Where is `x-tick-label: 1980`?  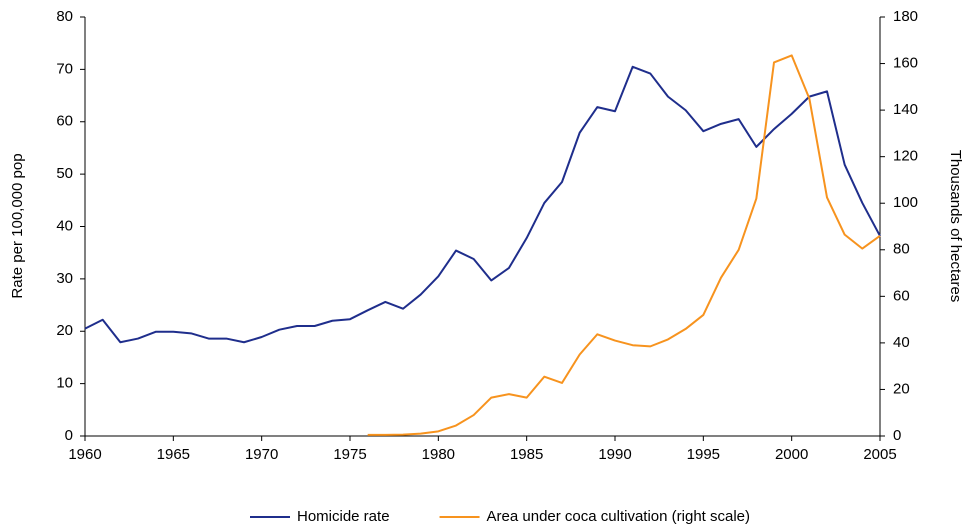
x-tick-label: 1980 is located at coordinates (438, 454).